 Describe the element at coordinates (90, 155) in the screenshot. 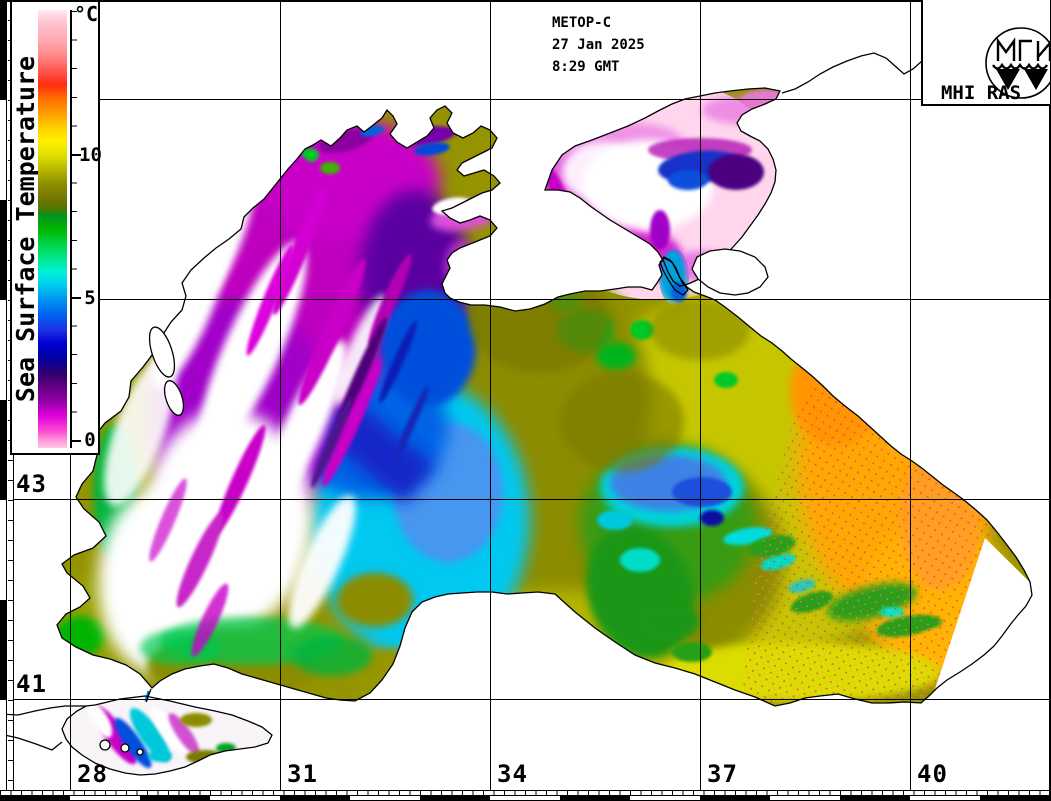

I see `colorbar-label-10: 10` at that location.